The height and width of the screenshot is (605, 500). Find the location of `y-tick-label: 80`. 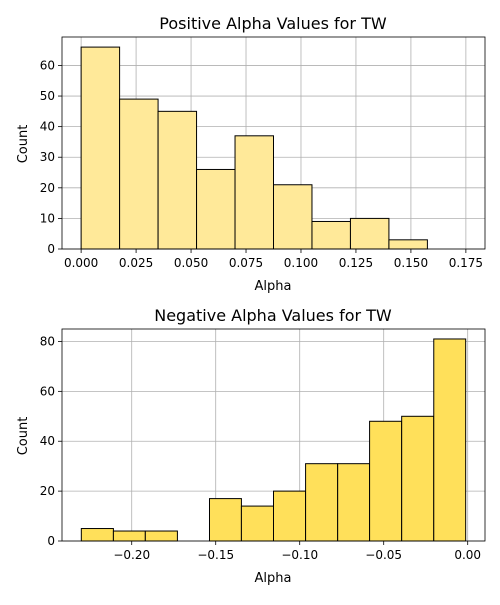

y-tick-label: 80 is located at coordinates (47, 341).